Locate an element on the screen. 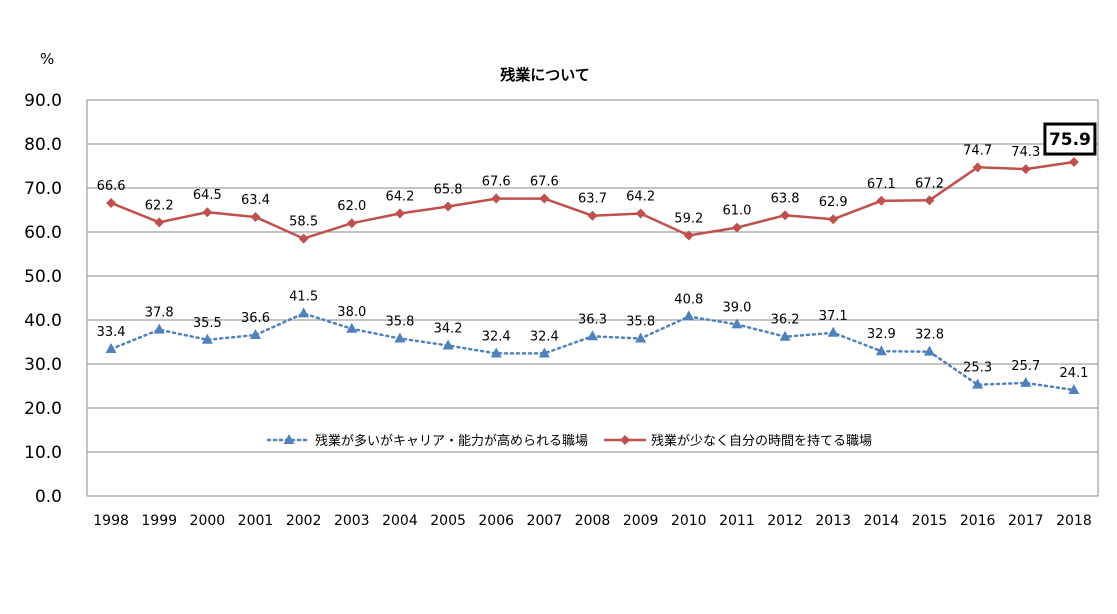 This screenshot has height=614, width=1117. x-tick-label: 2018 is located at coordinates (1074, 521).